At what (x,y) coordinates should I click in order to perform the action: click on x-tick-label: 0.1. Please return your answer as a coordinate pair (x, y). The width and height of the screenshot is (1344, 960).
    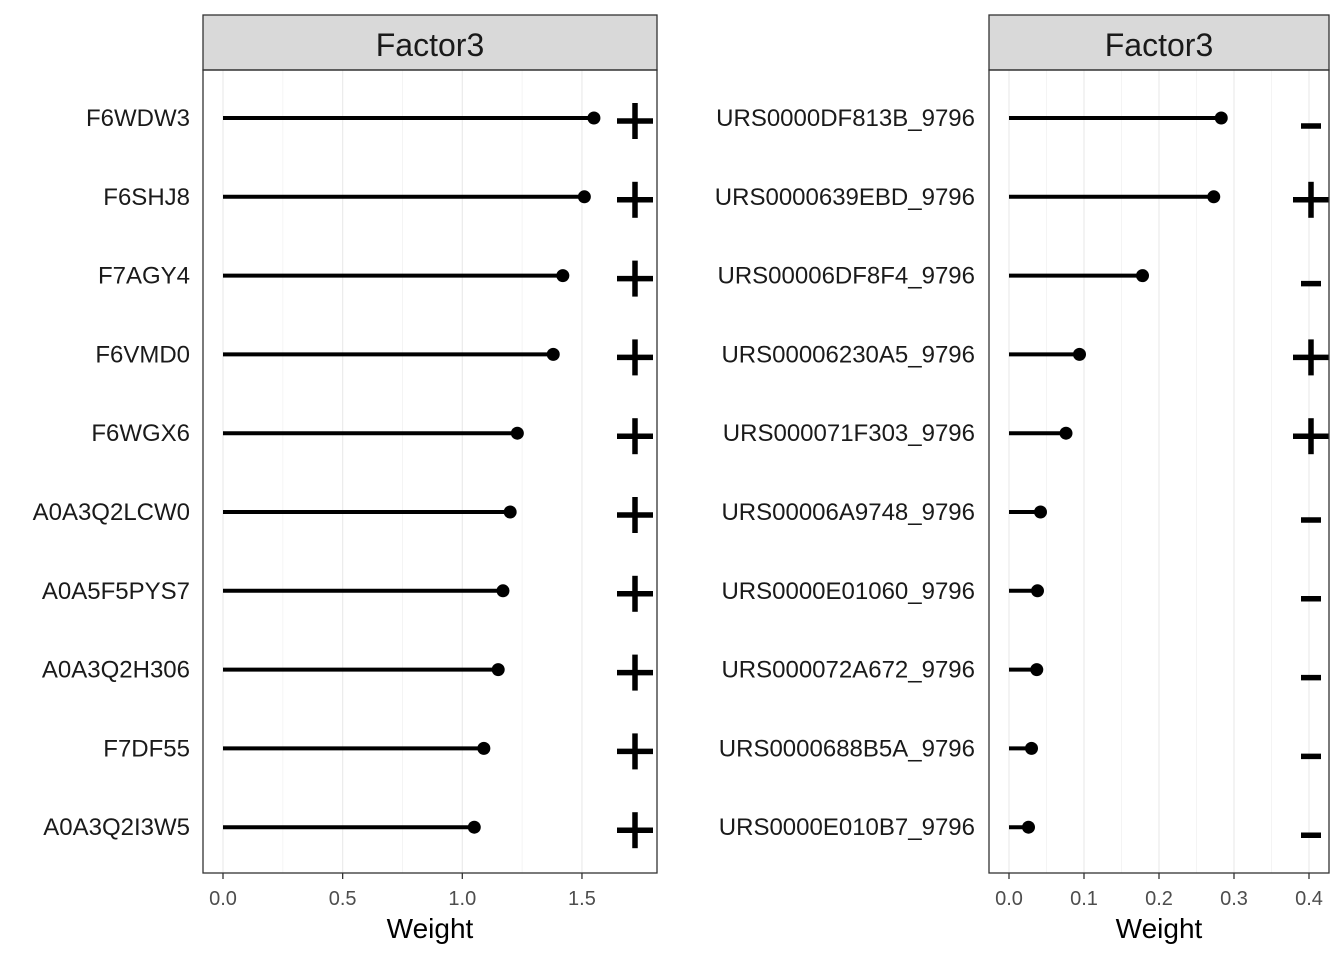
    Looking at the image, I should click on (1084, 899).